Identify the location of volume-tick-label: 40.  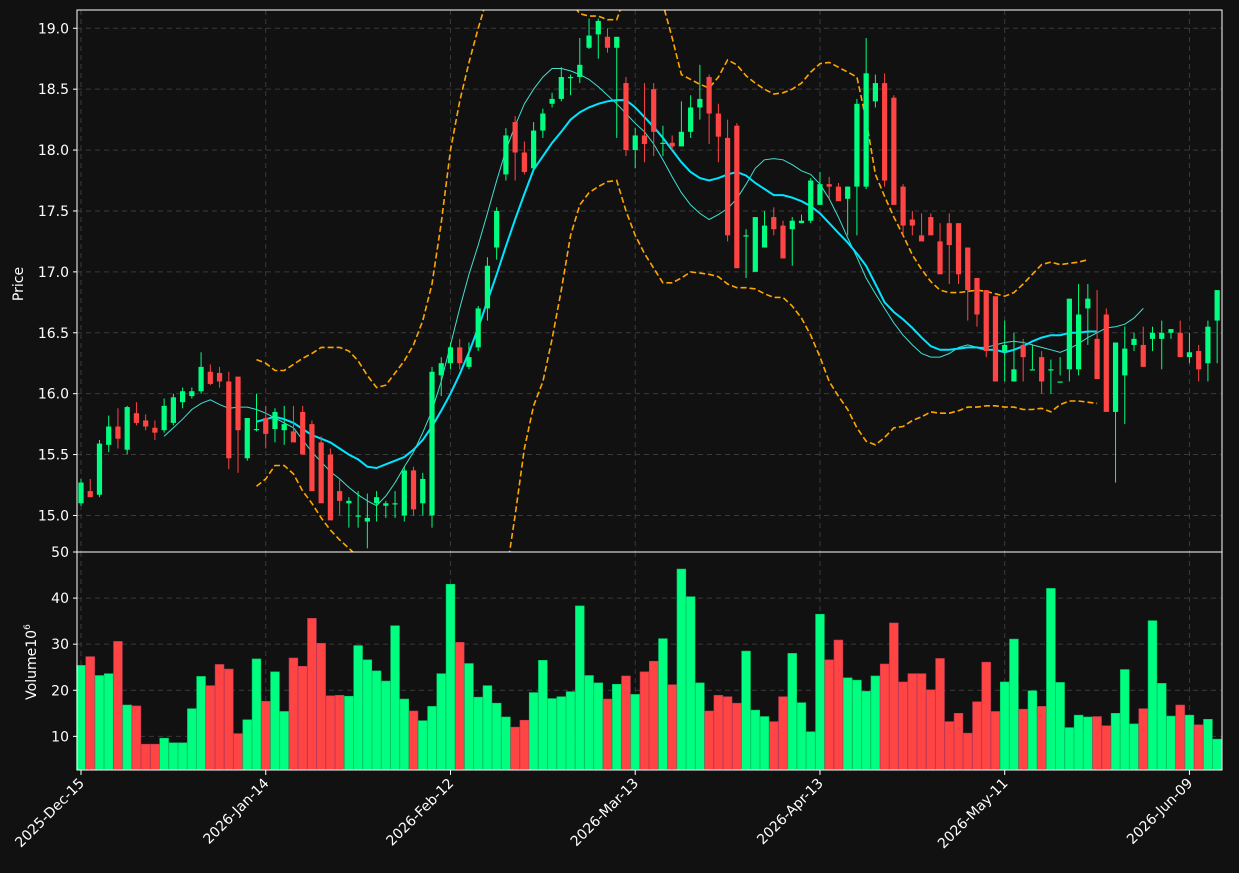
(60, 599).